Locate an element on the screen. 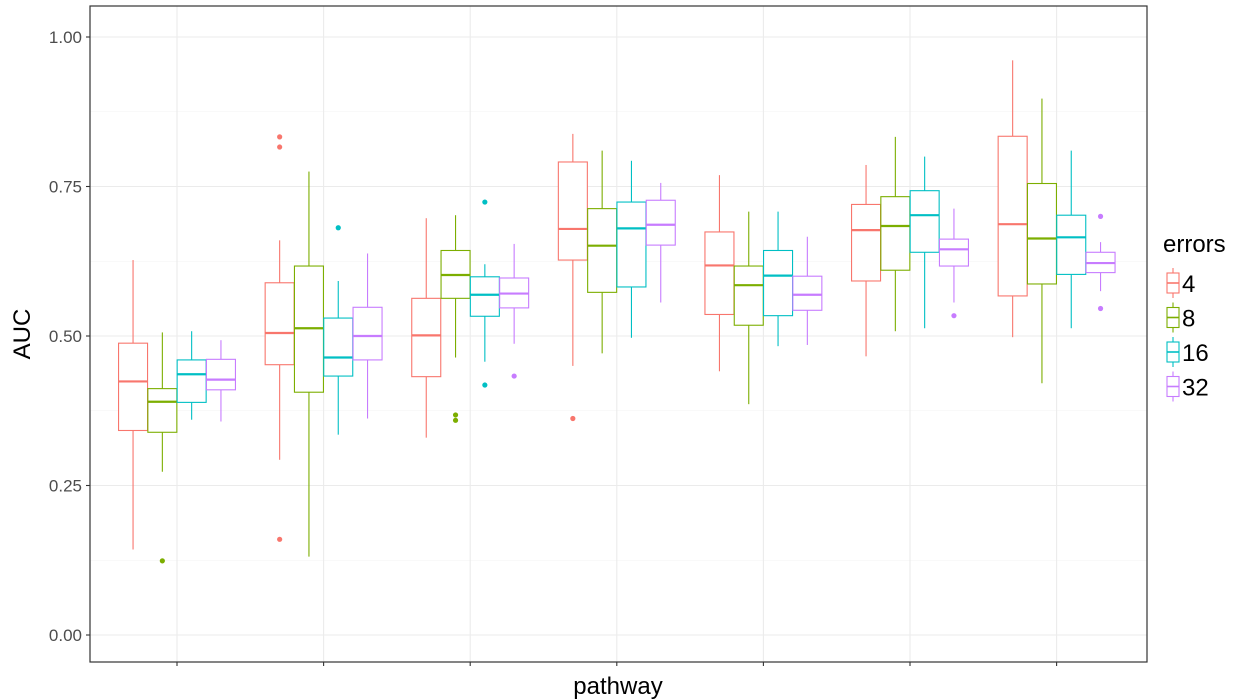 The height and width of the screenshot is (700, 1247). legend: errors 4 8 16 32 is located at coordinates (1194, 316).